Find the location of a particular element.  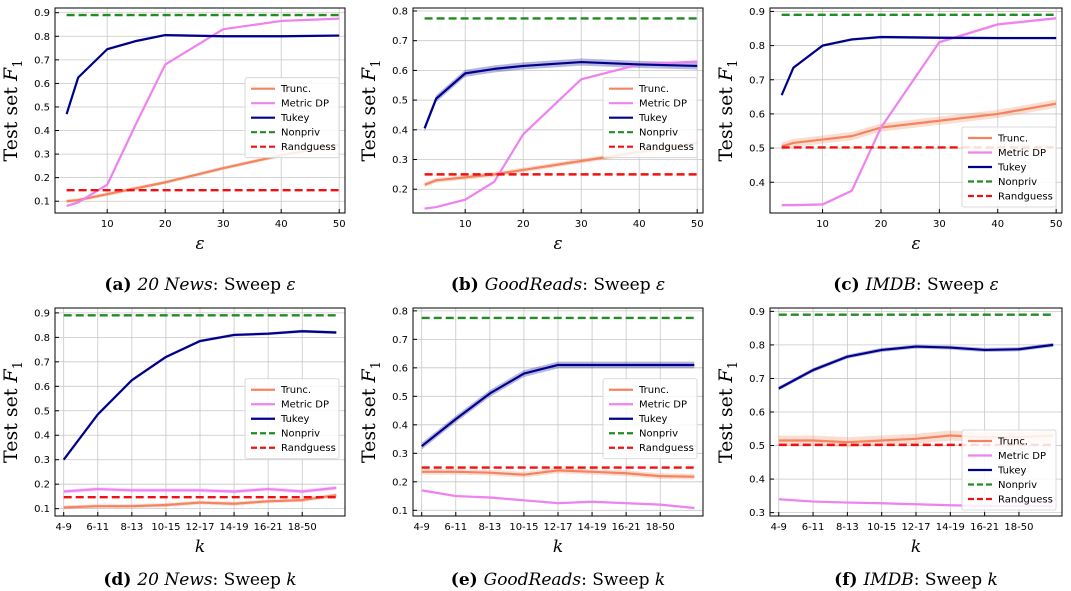

caption-label: (a) is located at coordinates (120, 285).